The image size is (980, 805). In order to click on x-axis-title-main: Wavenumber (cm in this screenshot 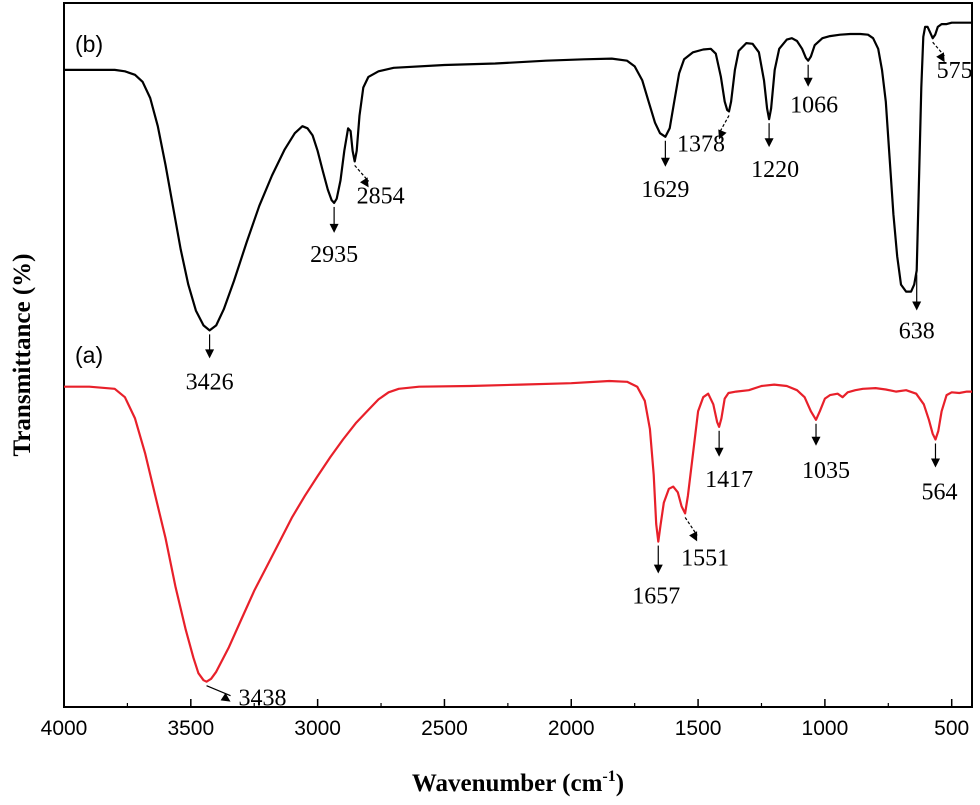, I will do `click(507, 783)`.